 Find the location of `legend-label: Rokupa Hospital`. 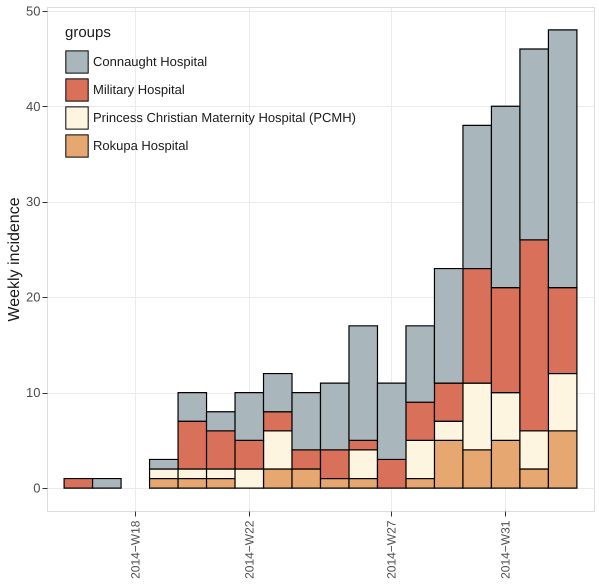

legend-label: Rokupa Hospital is located at coordinates (140, 145).